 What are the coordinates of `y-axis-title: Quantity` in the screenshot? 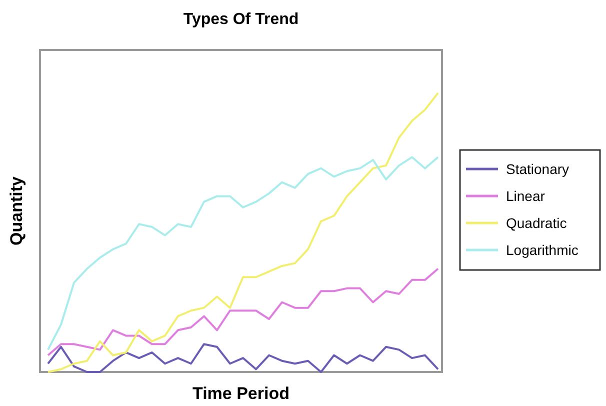 It's located at (16, 211).